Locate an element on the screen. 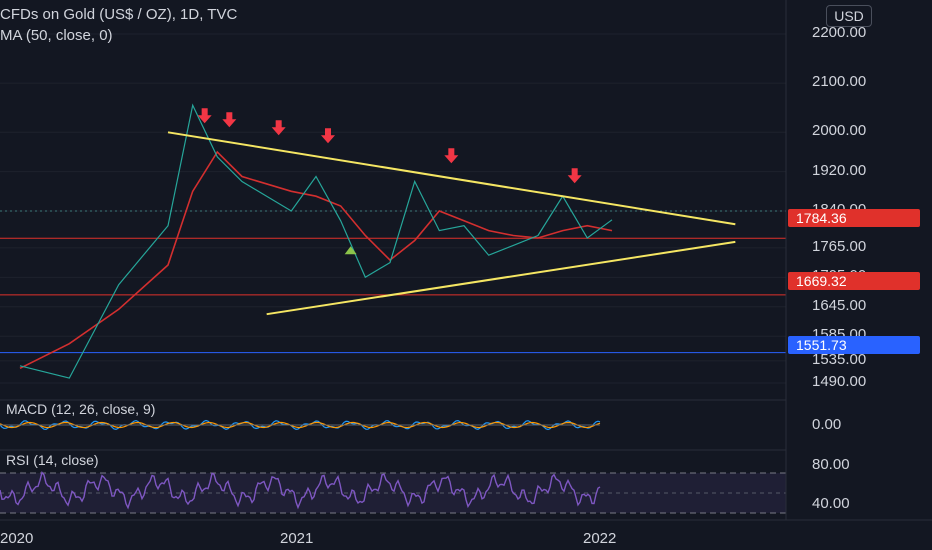 The image size is (932, 550). price-axis-label: 2000.00 is located at coordinates (839, 131).